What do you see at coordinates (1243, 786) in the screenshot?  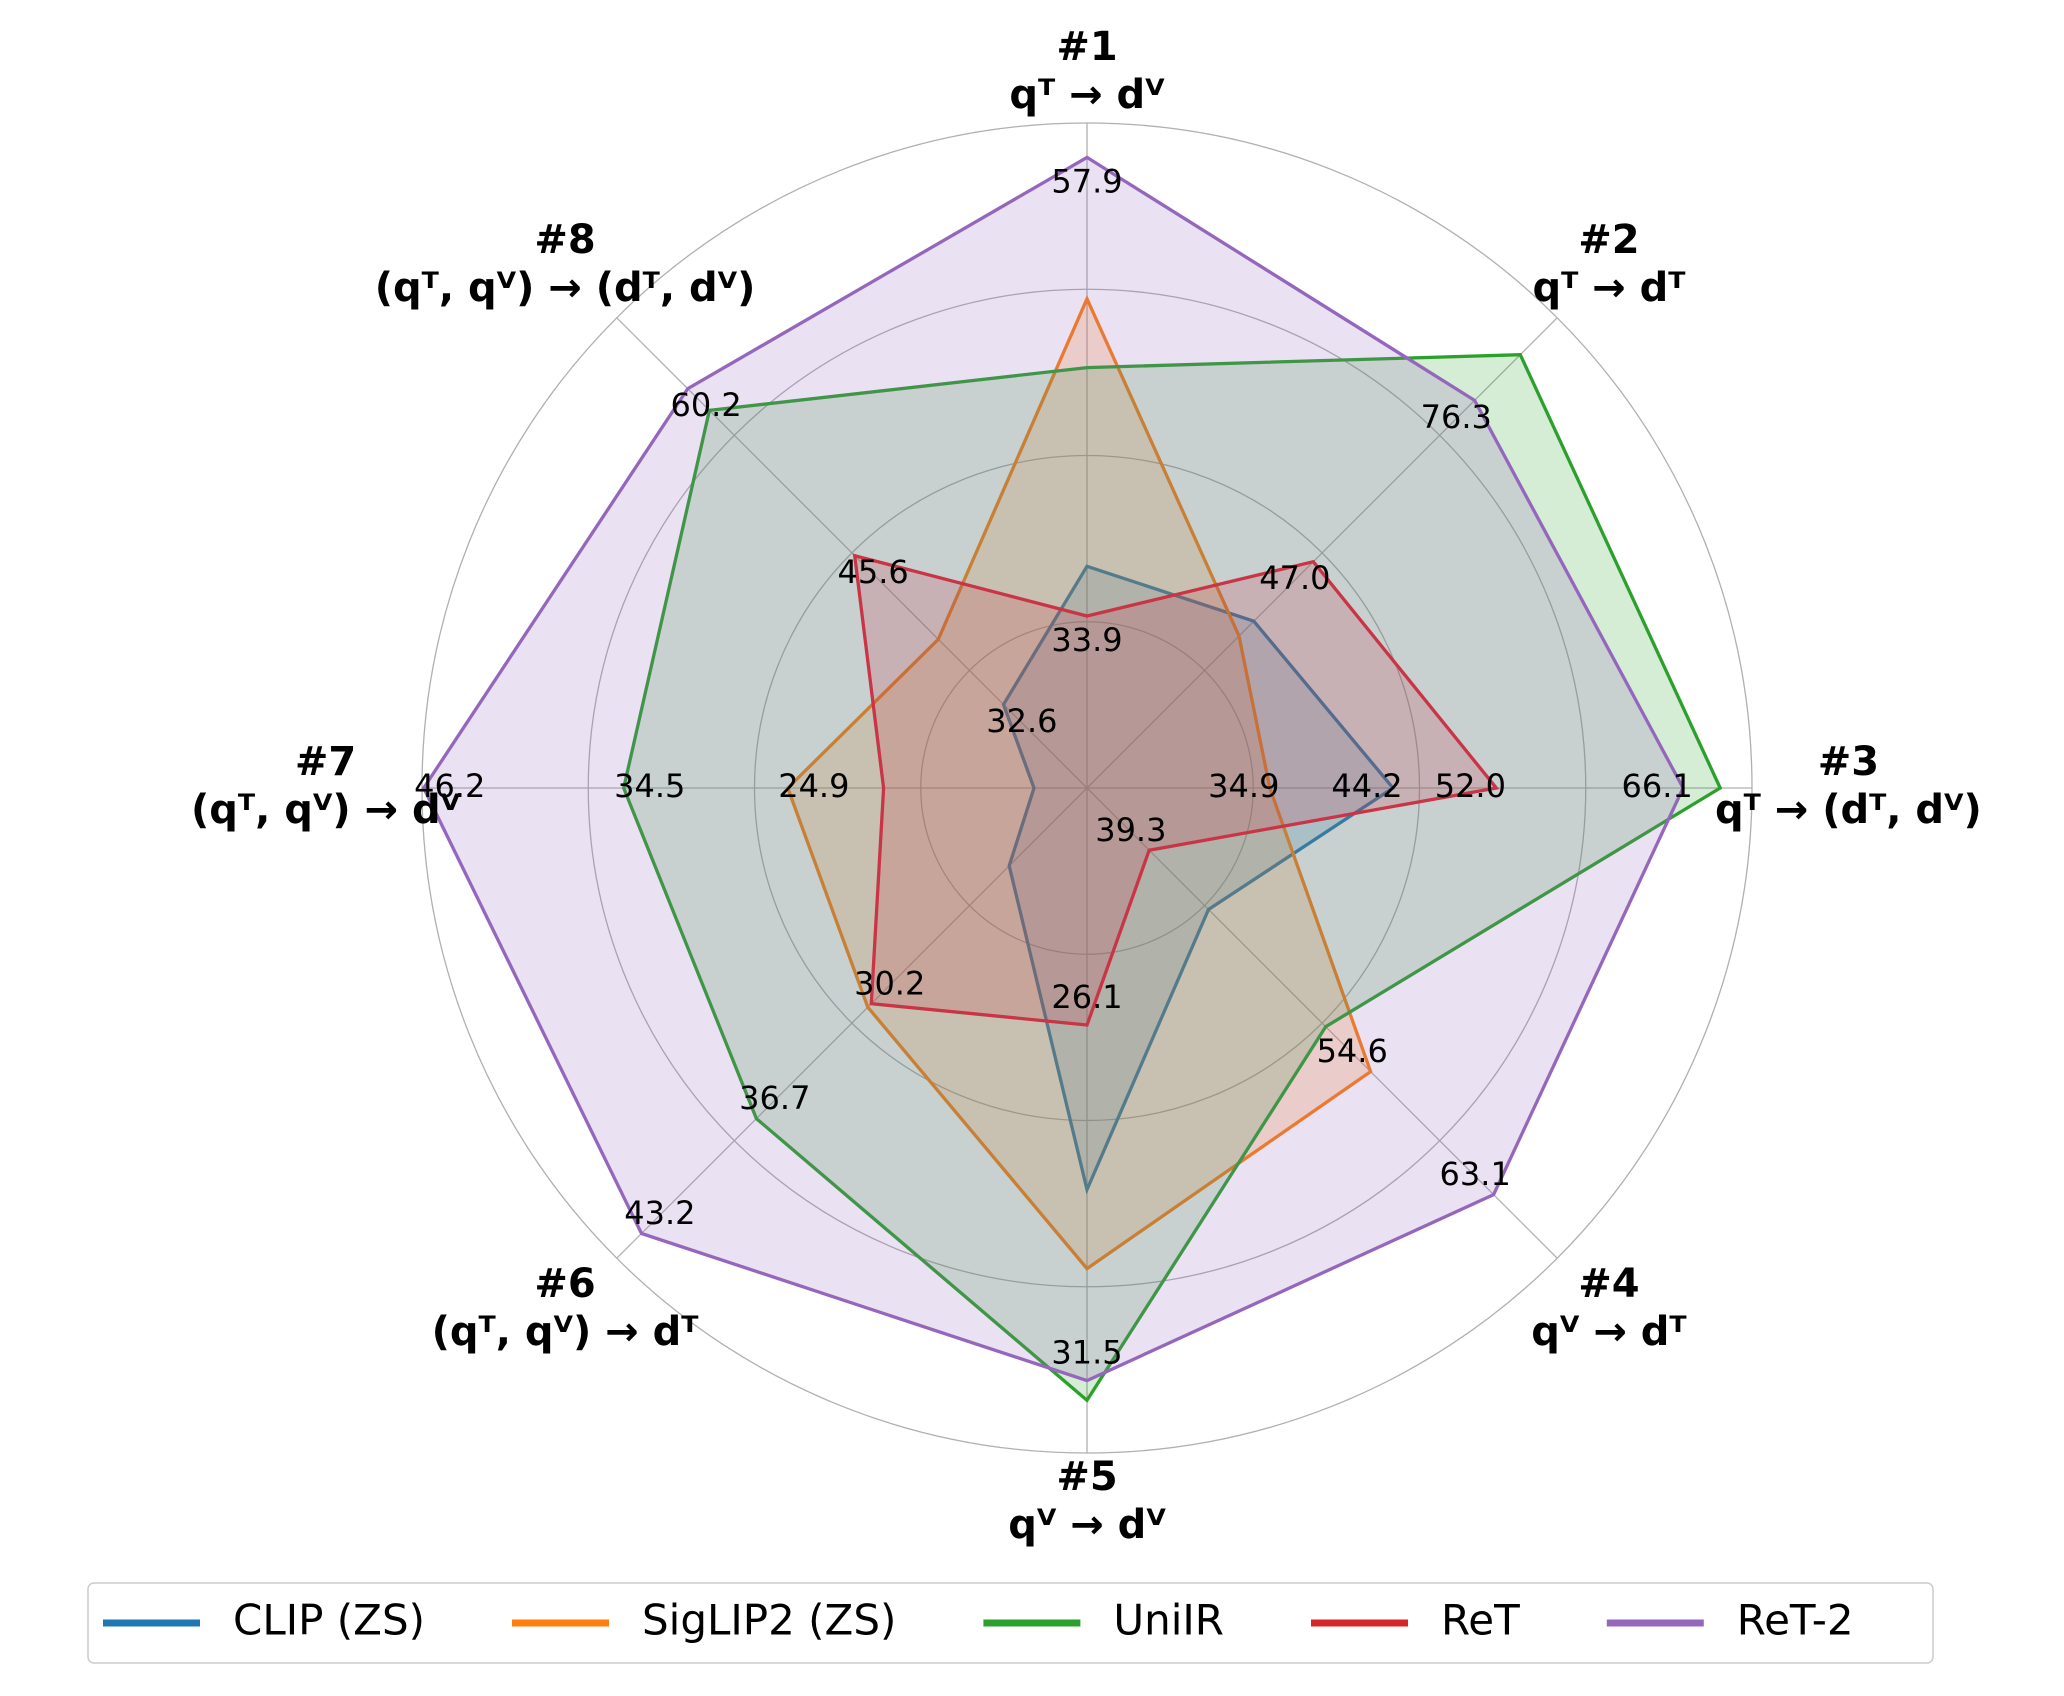 I see `value-label: 34.9` at bounding box center [1243, 786].